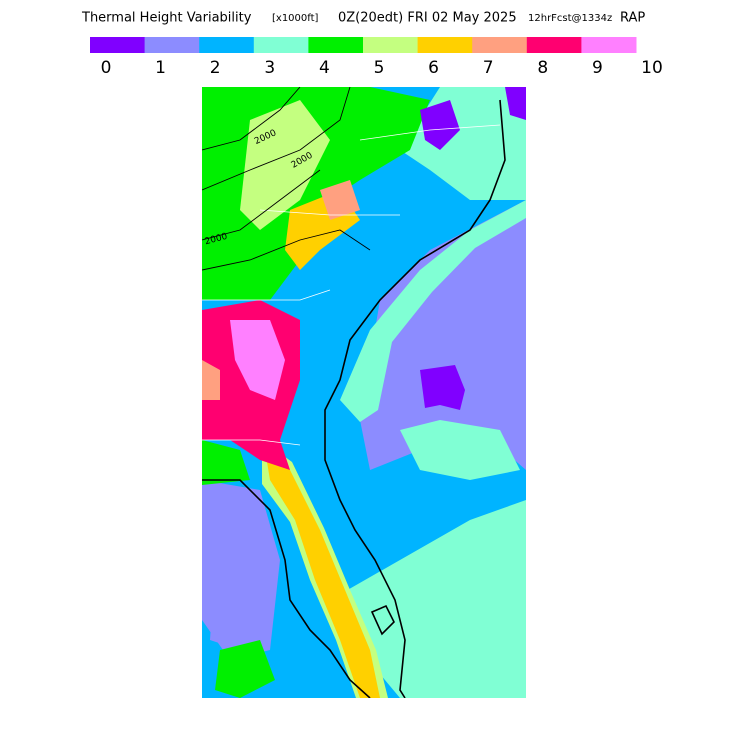 This screenshot has width=729, height=729. What do you see at coordinates (542, 68) in the screenshot?
I see `colorbar-label: 8` at bounding box center [542, 68].